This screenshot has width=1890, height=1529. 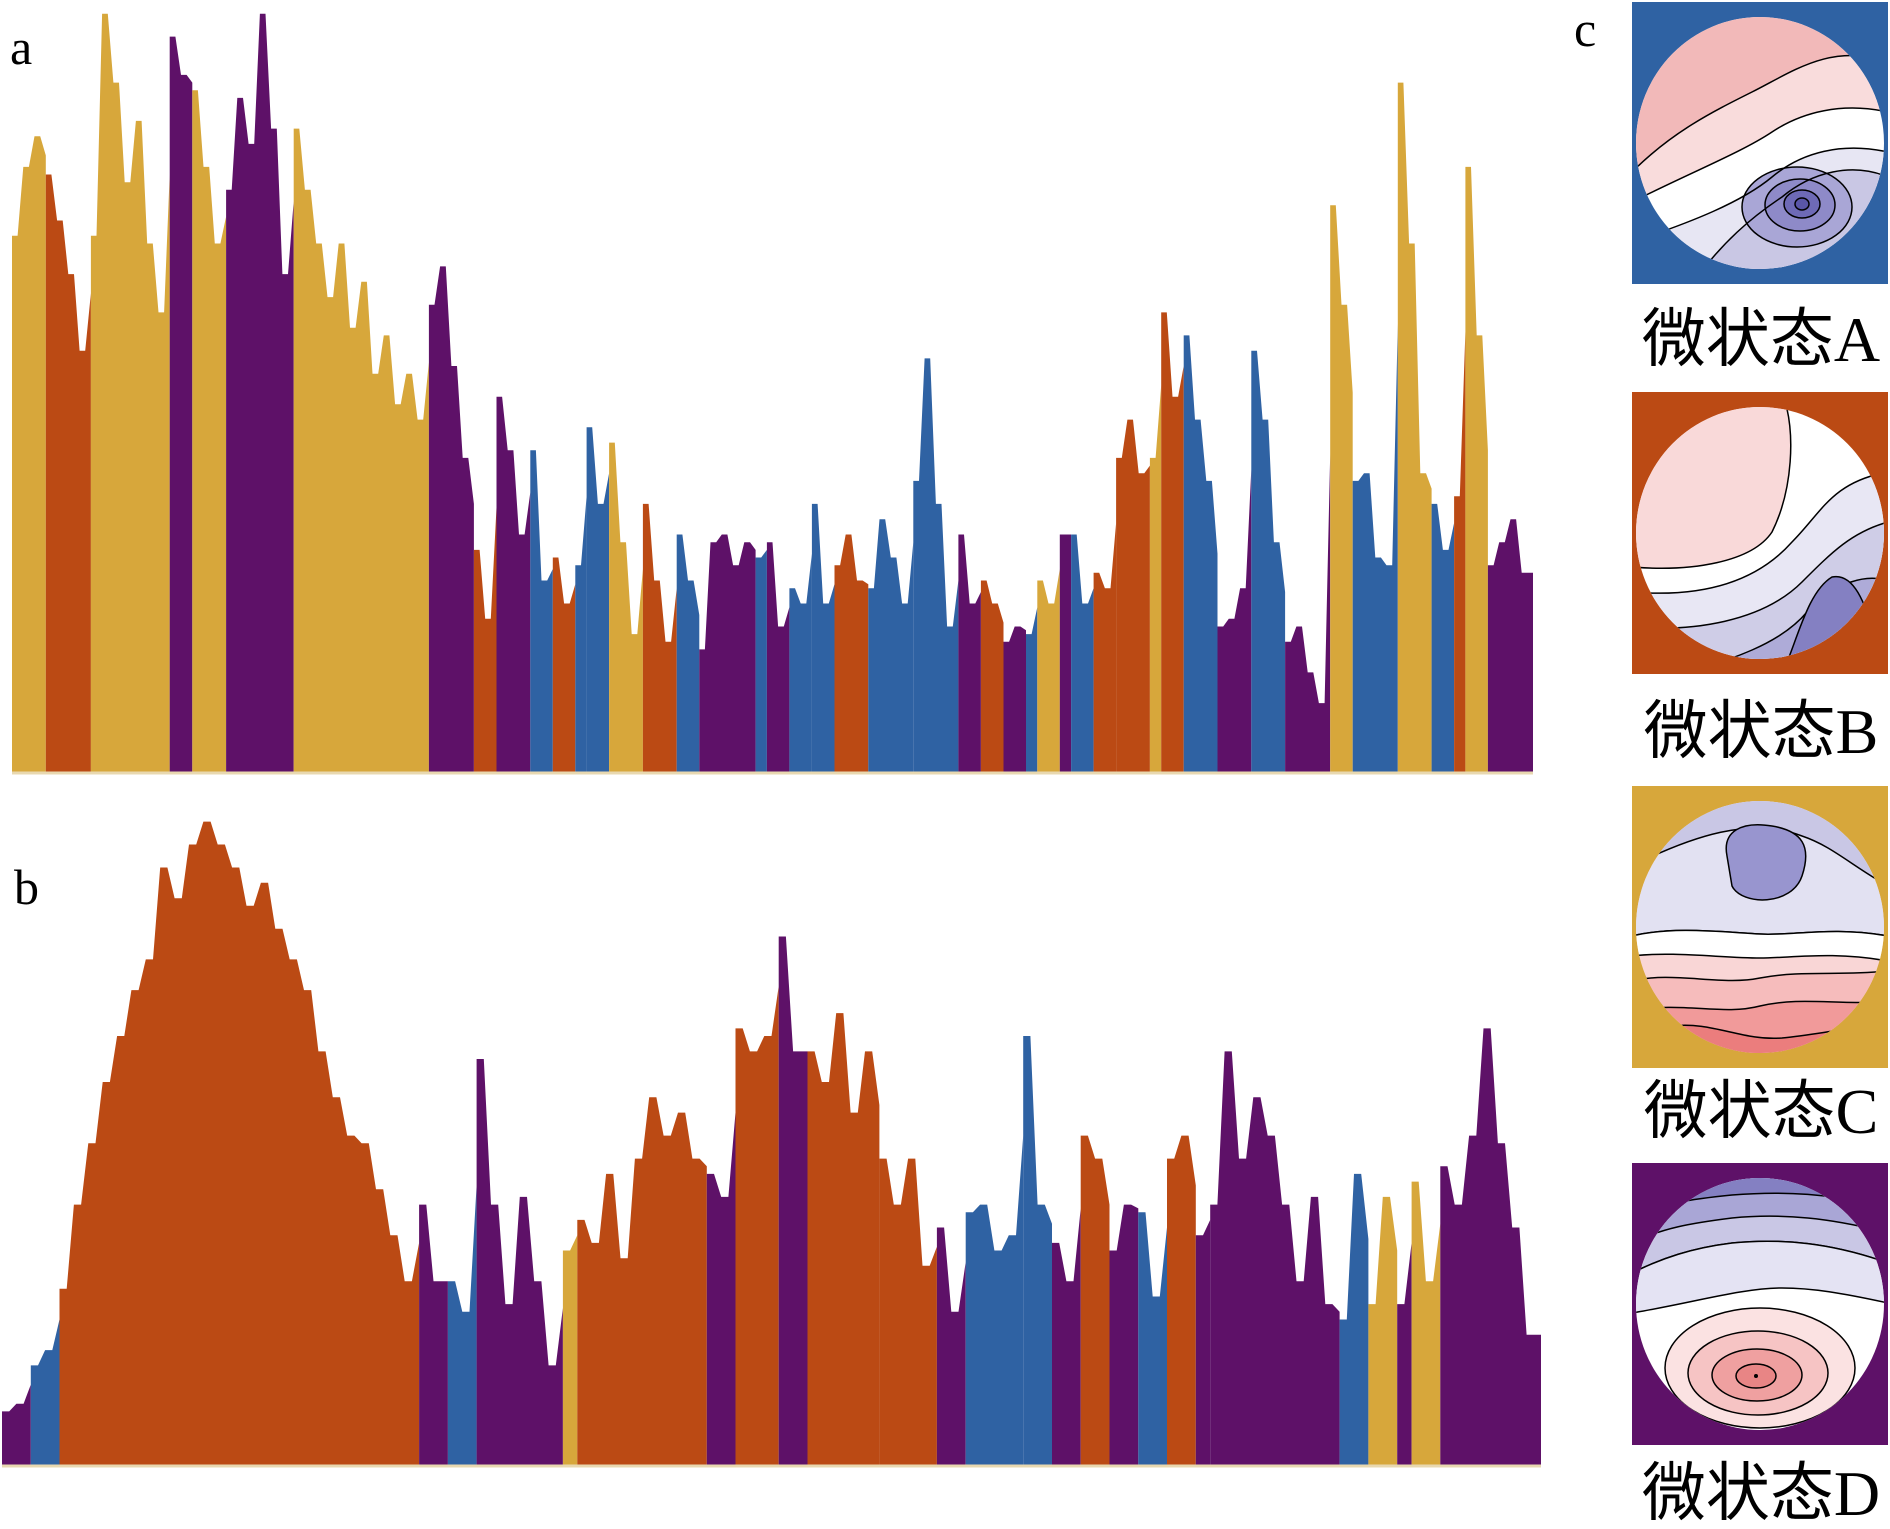 I want to click on topomap-b, so click(x=1760, y=533).